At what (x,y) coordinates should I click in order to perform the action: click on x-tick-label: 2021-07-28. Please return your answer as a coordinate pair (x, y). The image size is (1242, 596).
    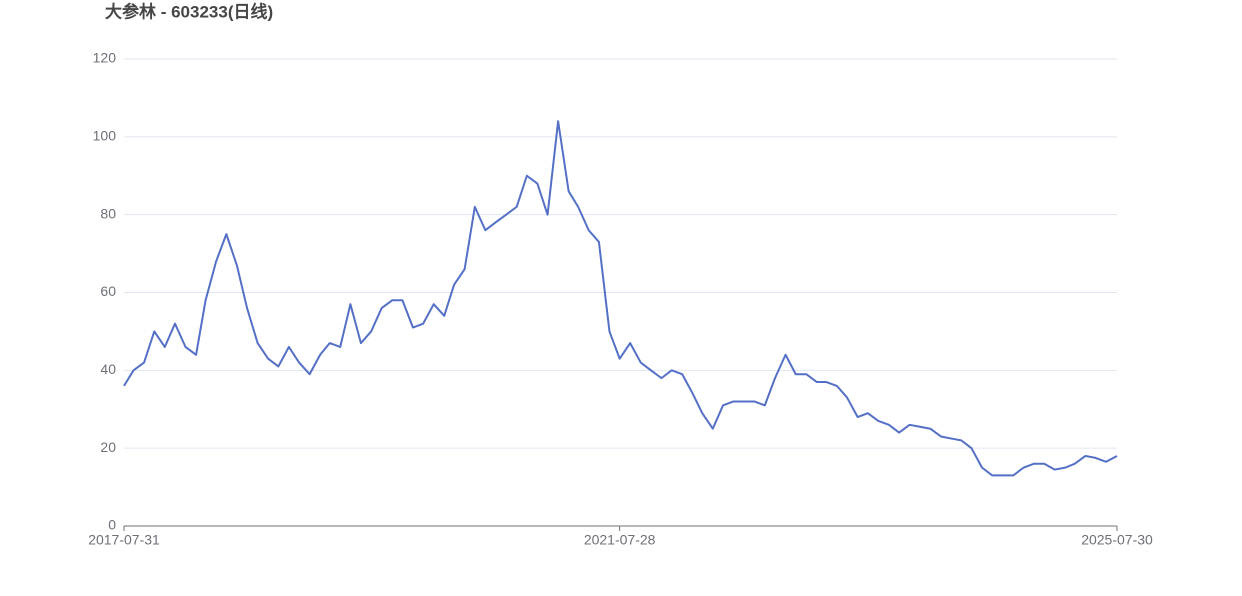
    Looking at the image, I should click on (620, 540).